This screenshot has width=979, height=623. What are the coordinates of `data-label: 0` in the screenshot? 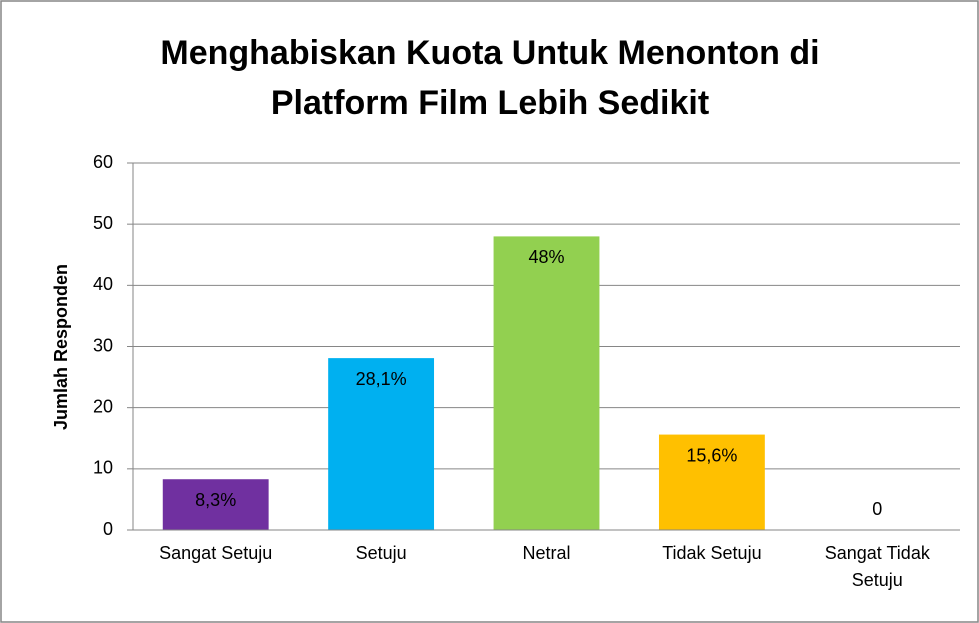 It's located at (877, 509).